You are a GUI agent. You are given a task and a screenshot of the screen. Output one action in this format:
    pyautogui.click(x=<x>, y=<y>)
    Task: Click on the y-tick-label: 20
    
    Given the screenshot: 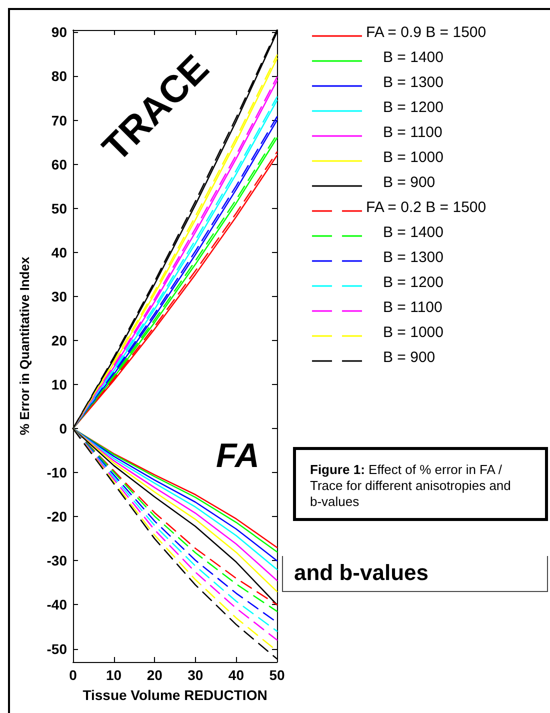 What is the action you would take?
    pyautogui.click(x=59, y=340)
    